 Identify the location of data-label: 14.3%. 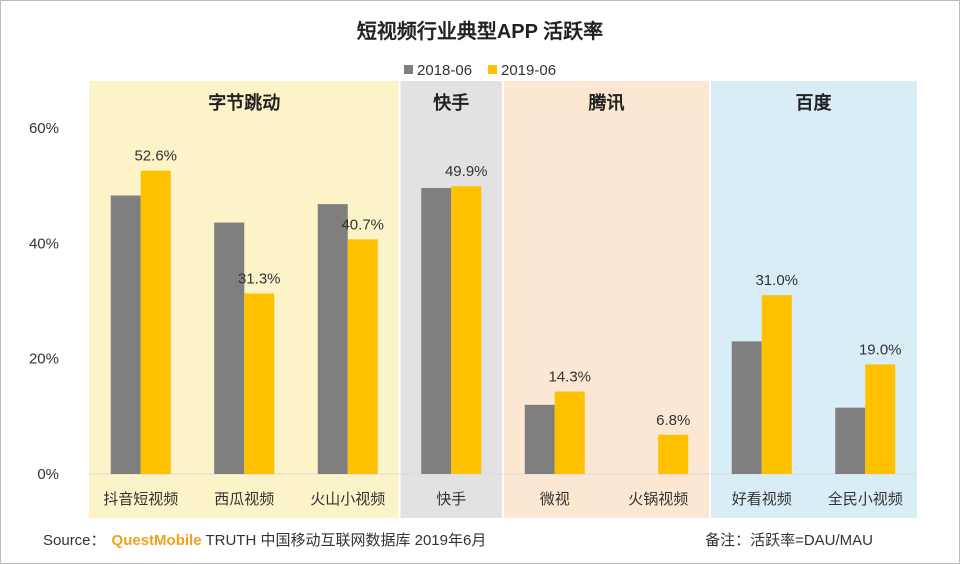
(569, 377).